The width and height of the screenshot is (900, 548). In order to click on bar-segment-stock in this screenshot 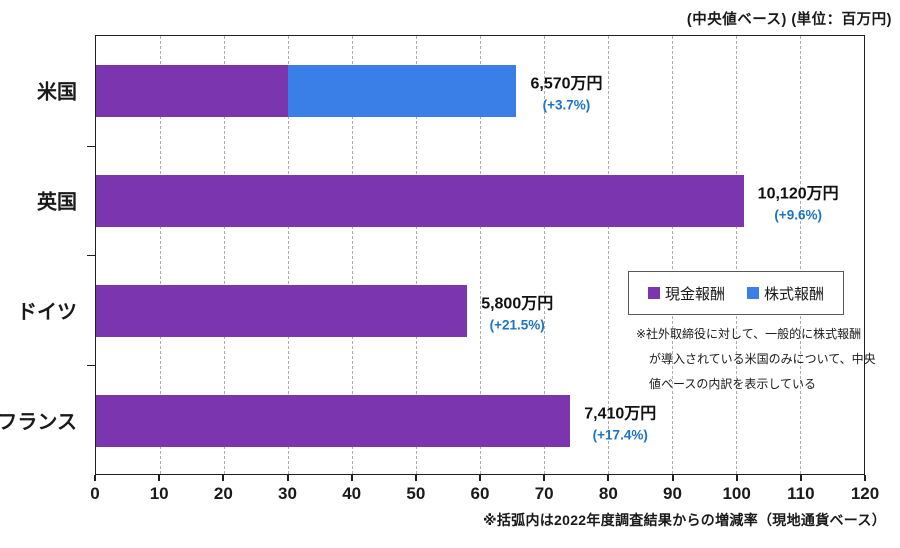, I will do `click(402, 91)`.